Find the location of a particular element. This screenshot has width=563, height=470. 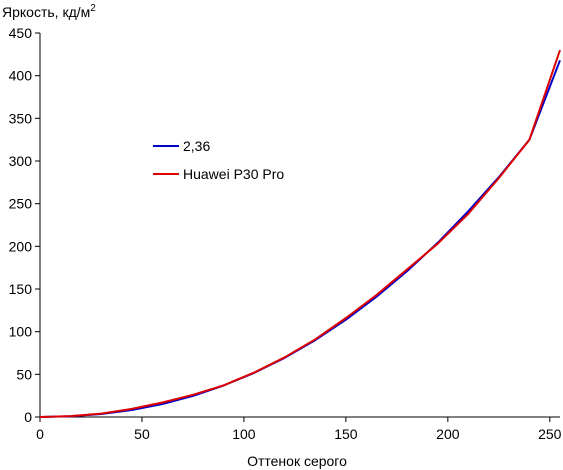

y-tick-label: 50 is located at coordinates (24, 374).